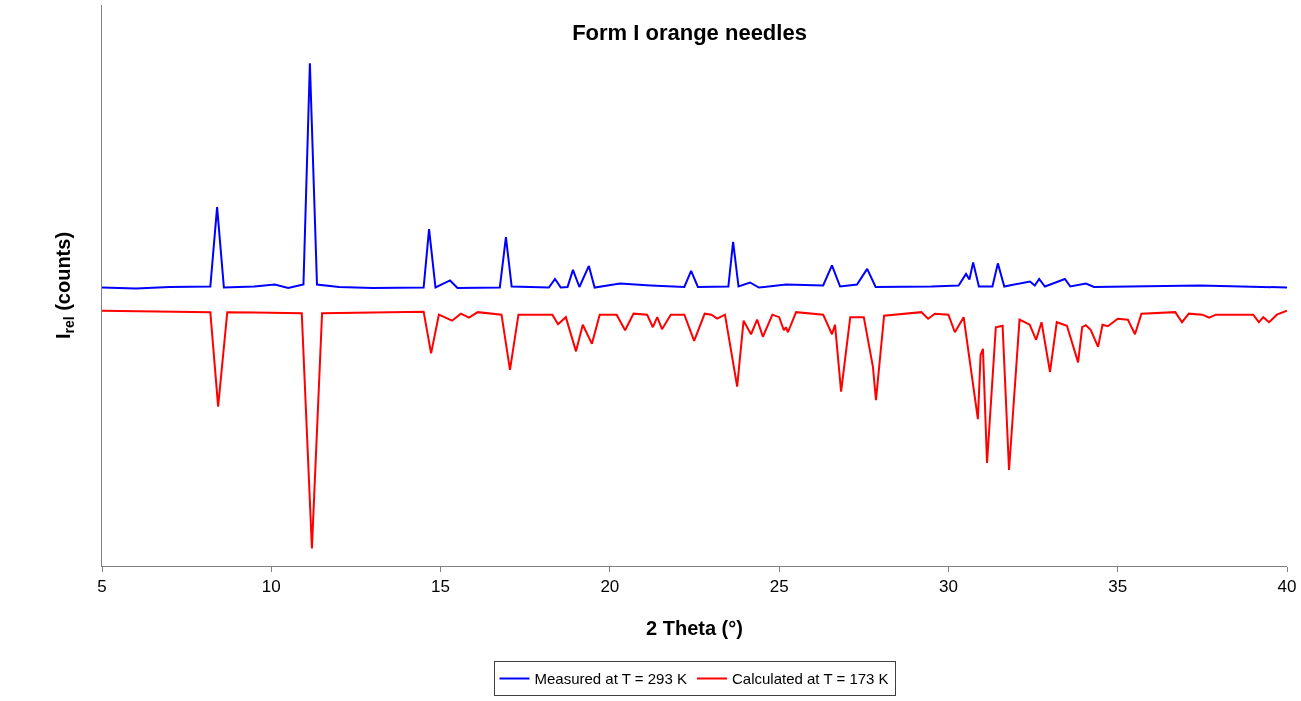  What do you see at coordinates (102, 587) in the screenshot?
I see `x-tick-label: 5` at bounding box center [102, 587].